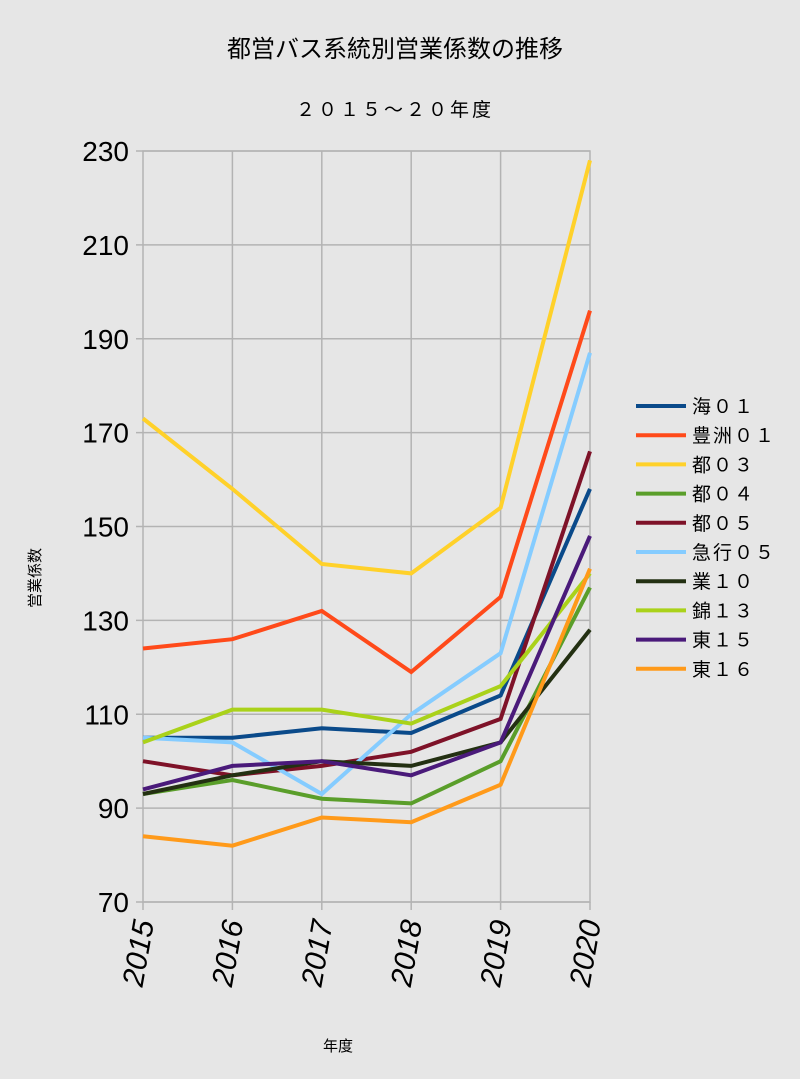 This screenshot has height=1079, width=800. I want to click on y-tick-label: 130, so click(105, 620).